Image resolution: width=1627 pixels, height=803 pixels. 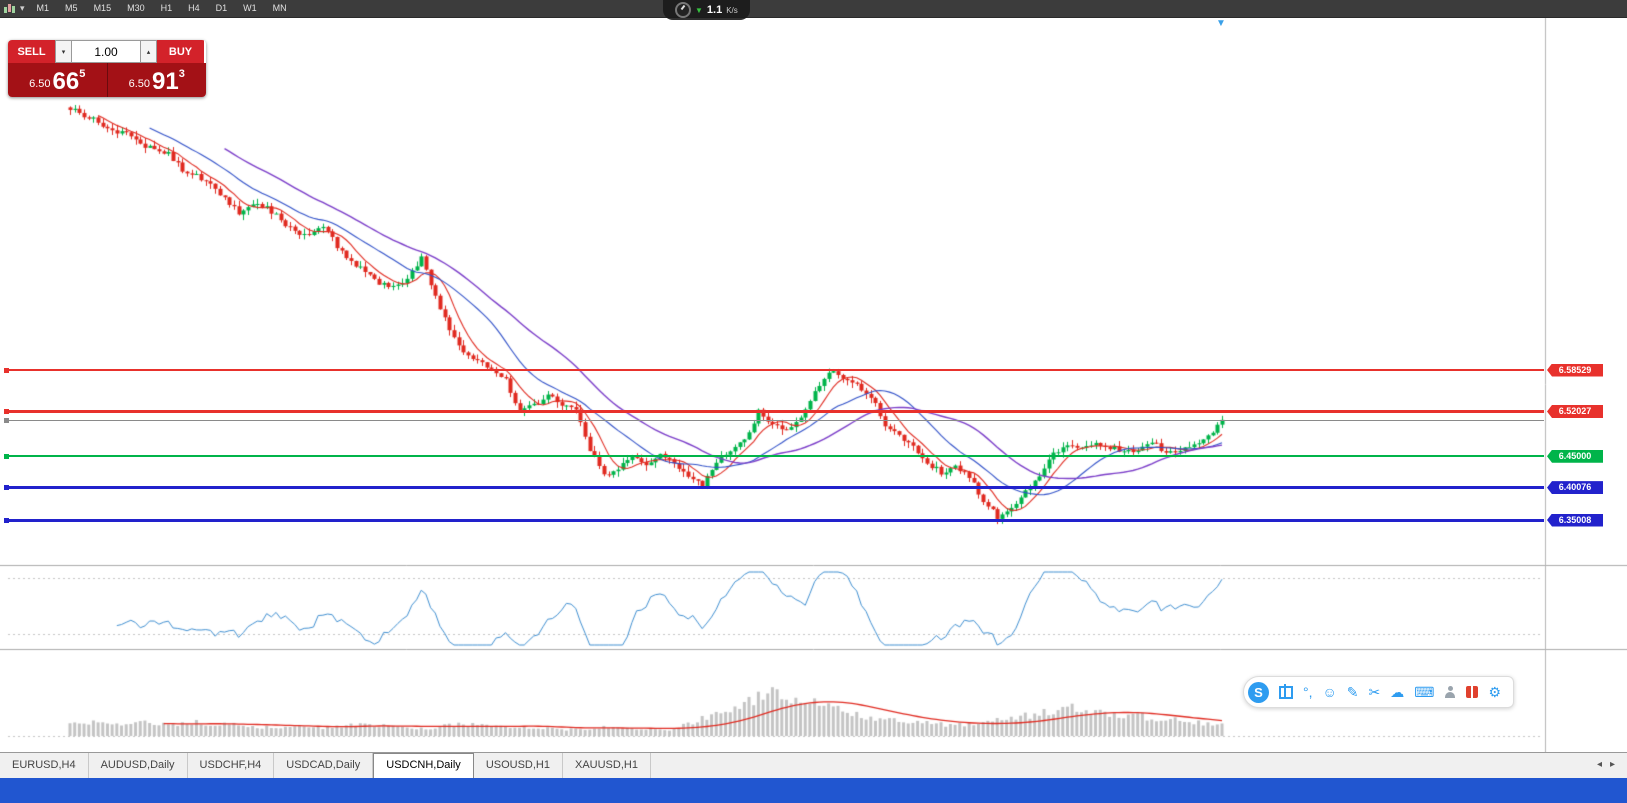 I want to click on timeframe-toolbar: ▾ M1 M5 M15 M30 H1 H4 D1 W1 MN, so click(x=813, y=9).